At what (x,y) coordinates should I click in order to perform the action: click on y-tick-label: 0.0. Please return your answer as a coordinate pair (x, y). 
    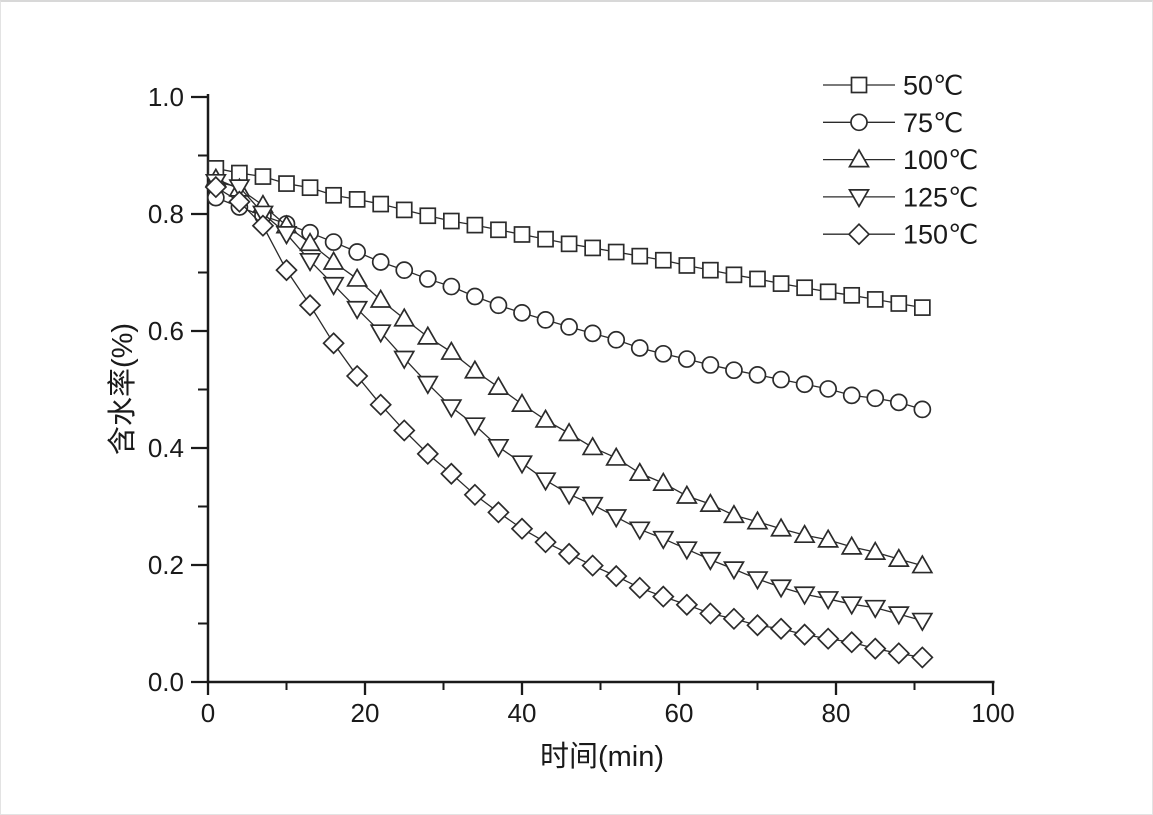
    Looking at the image, I should click on (166, 682).